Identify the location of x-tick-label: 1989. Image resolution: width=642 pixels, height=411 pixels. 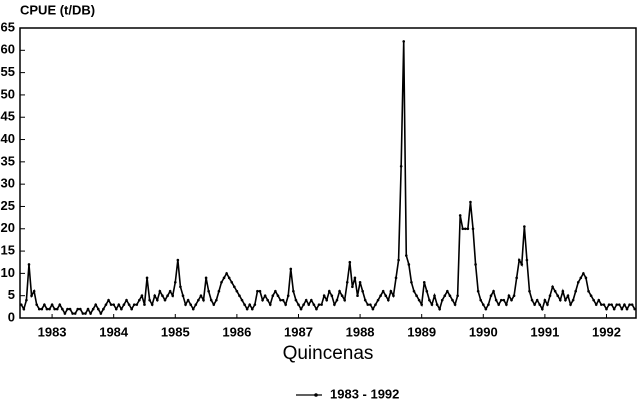
(421, 331).